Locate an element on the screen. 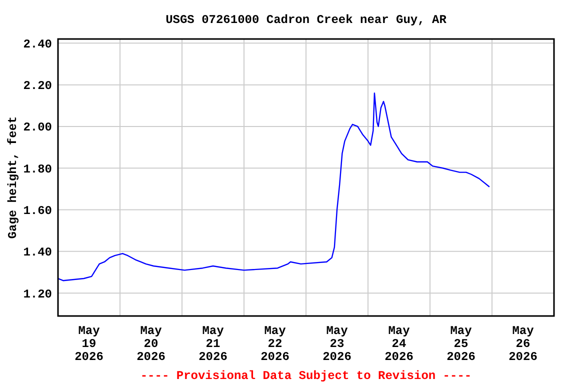 Image resolution: width=576 pixels, height=384 pixels. y-tick-label: 2.00 is located at coordinates (37, 127).